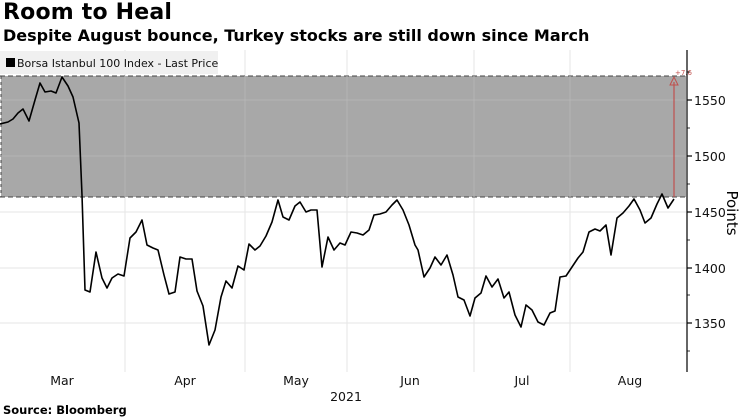  Describe the element at coordinates (117, 63) in the screenshot. I see `legend-label: Borsa Istanbul 100 Index - Last Price` at that location.